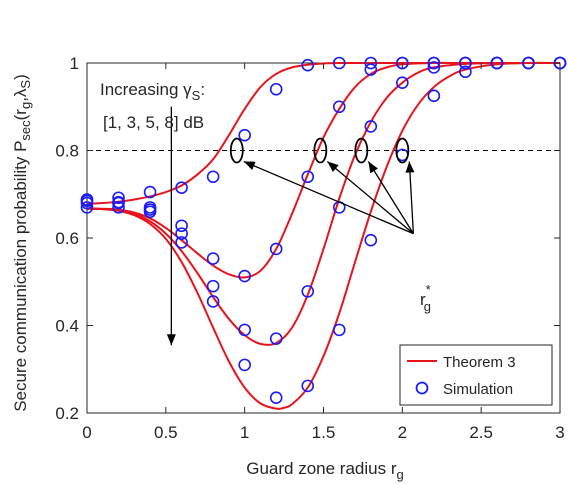 This screenshot has width=568, height=484. What do you see at coordinates (402, 432) in the screenshot?
I see `x-tick-label: 2` at bounding box center [402, 432].